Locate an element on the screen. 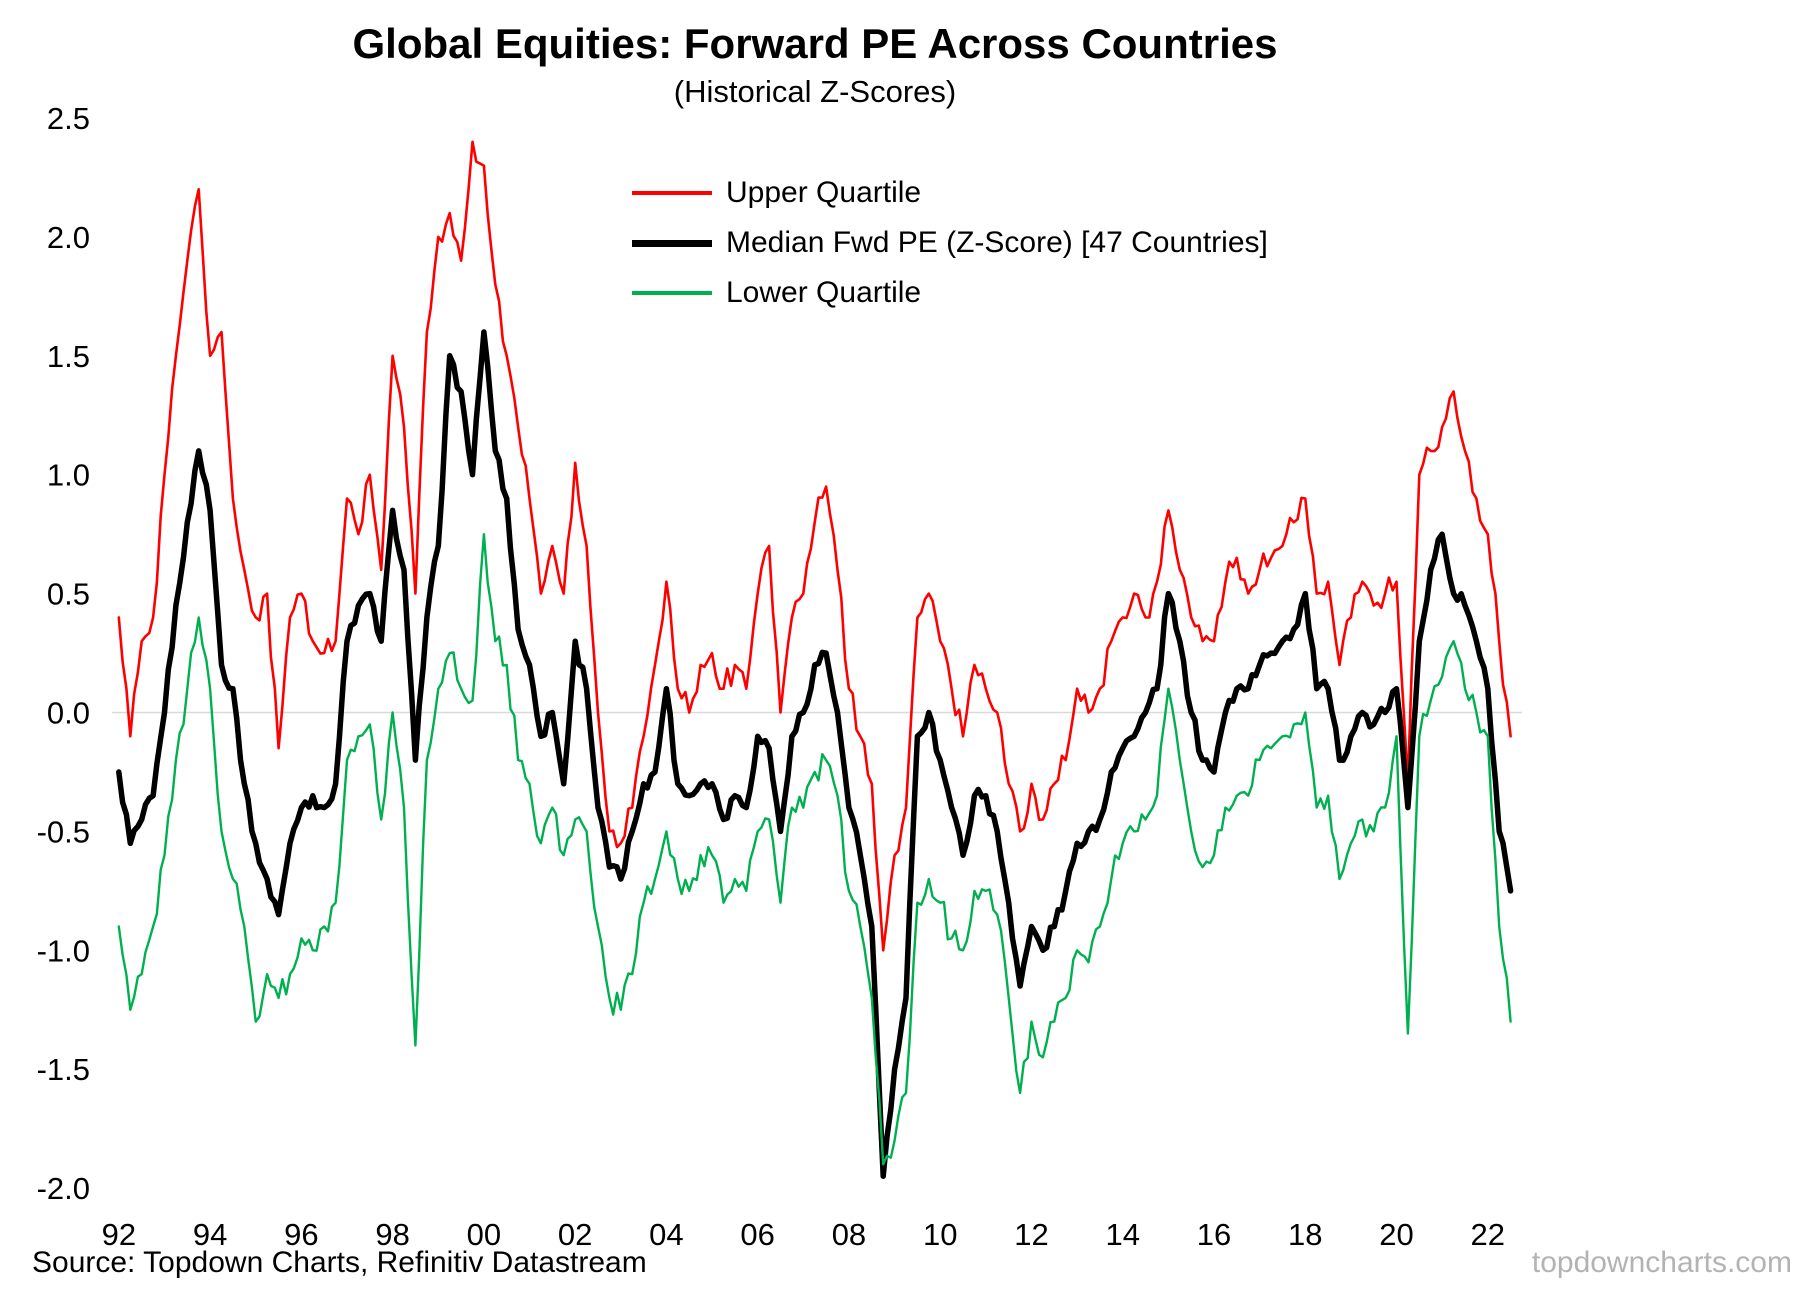 The height and width of the screenshot is (1290, 1814). y-tick-label: 0.0 is located at coordinates (68, 713).